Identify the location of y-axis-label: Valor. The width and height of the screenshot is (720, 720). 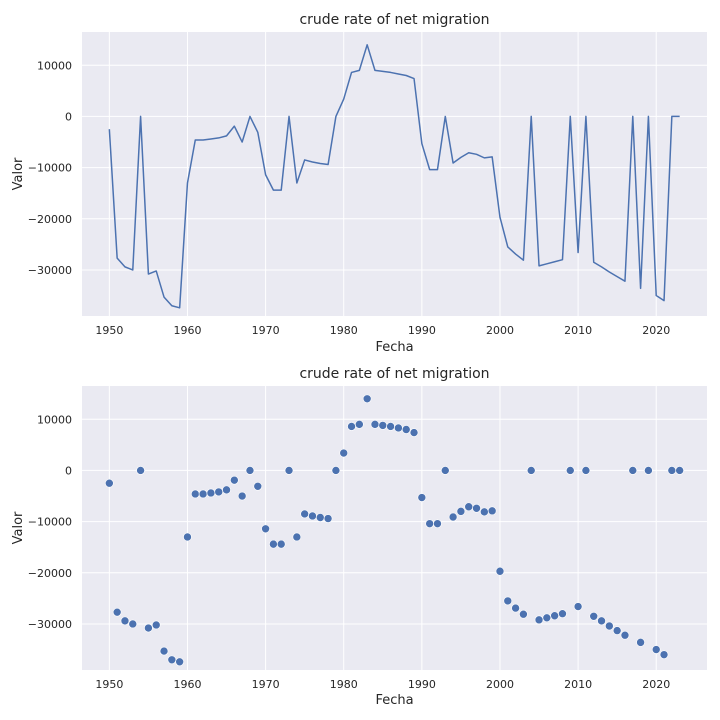
(18, 527).